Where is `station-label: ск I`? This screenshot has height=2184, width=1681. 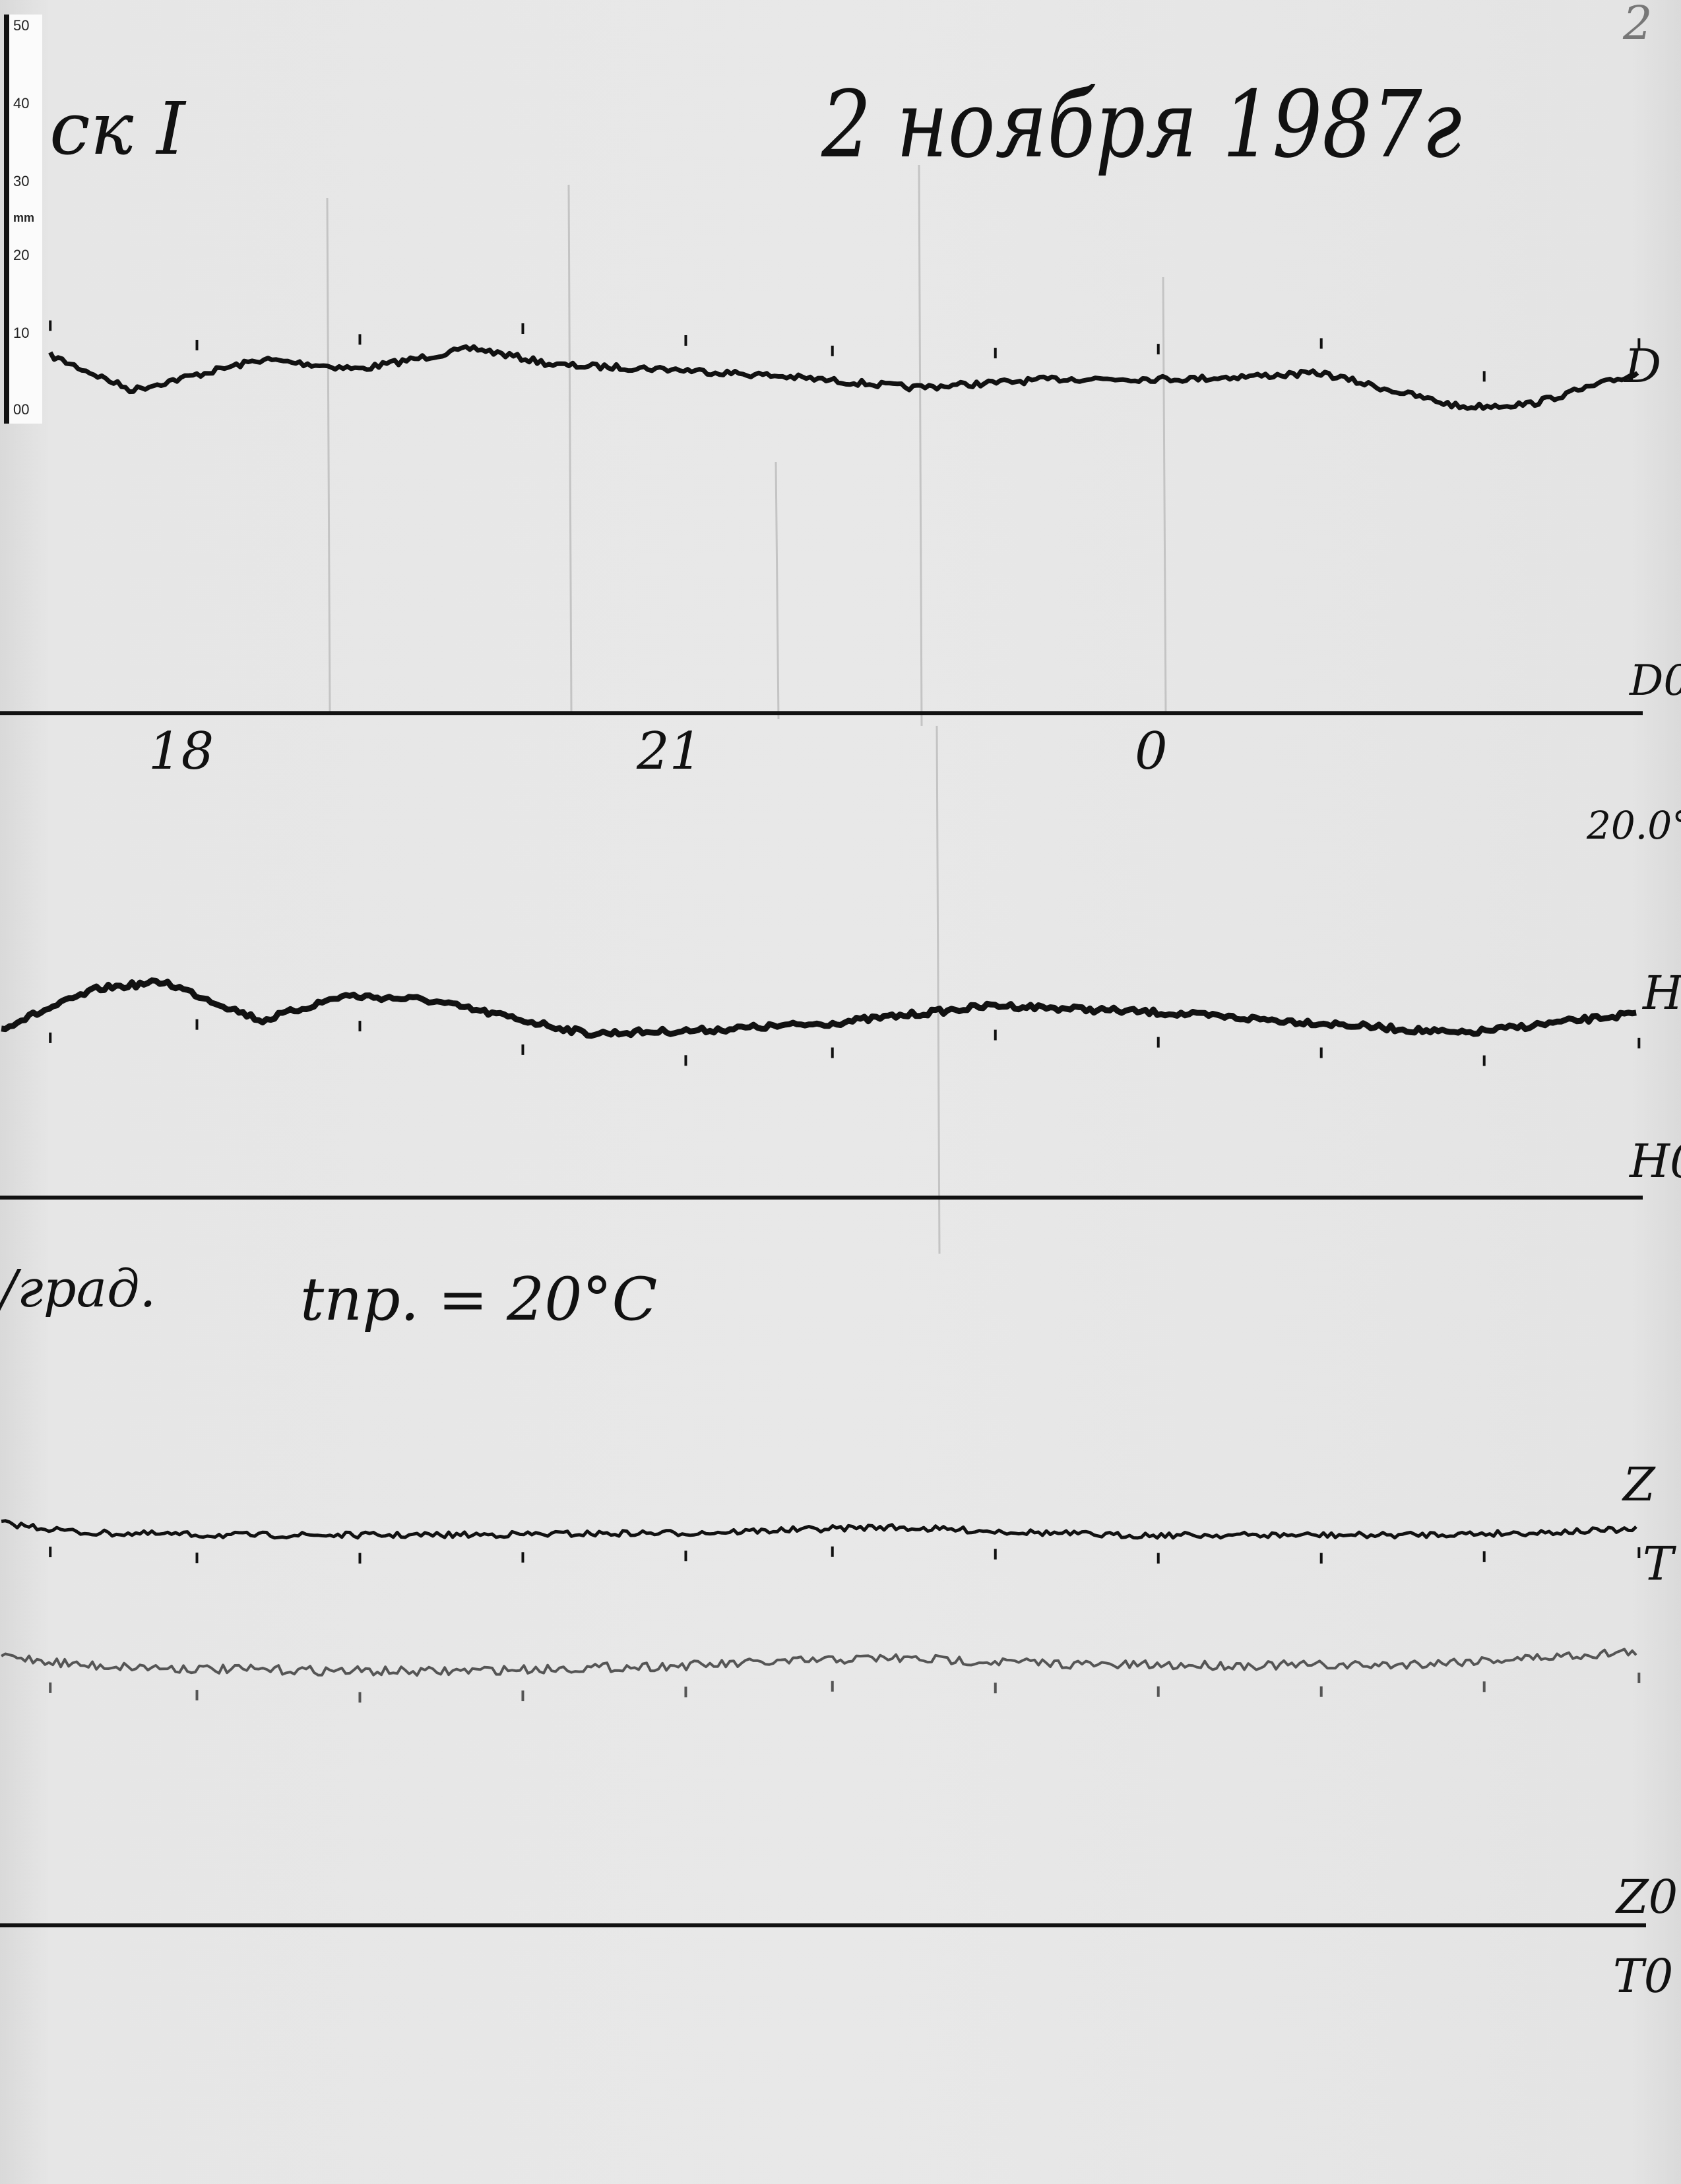
station-label: ск I is located at coordinates (117, 128).